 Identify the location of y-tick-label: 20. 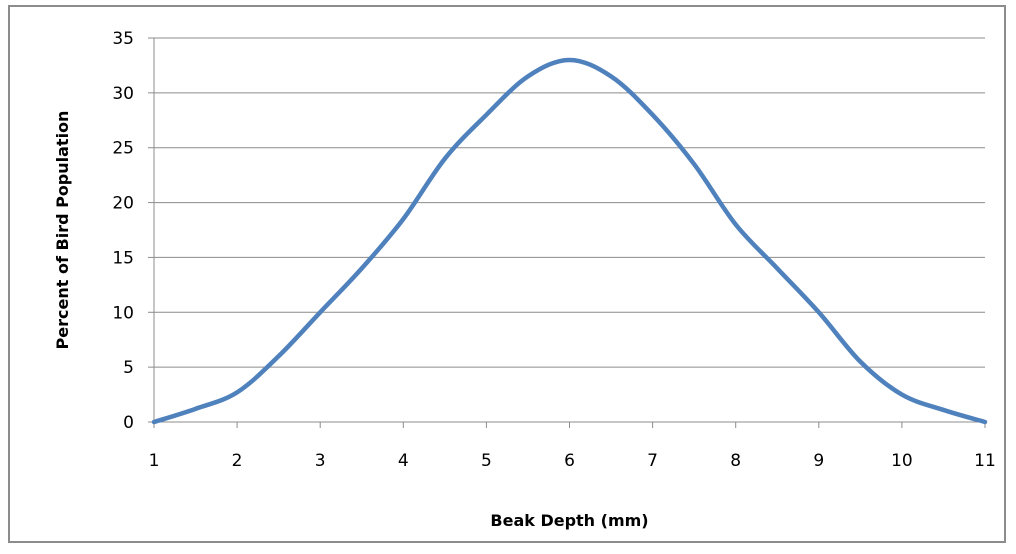
(123, 204).